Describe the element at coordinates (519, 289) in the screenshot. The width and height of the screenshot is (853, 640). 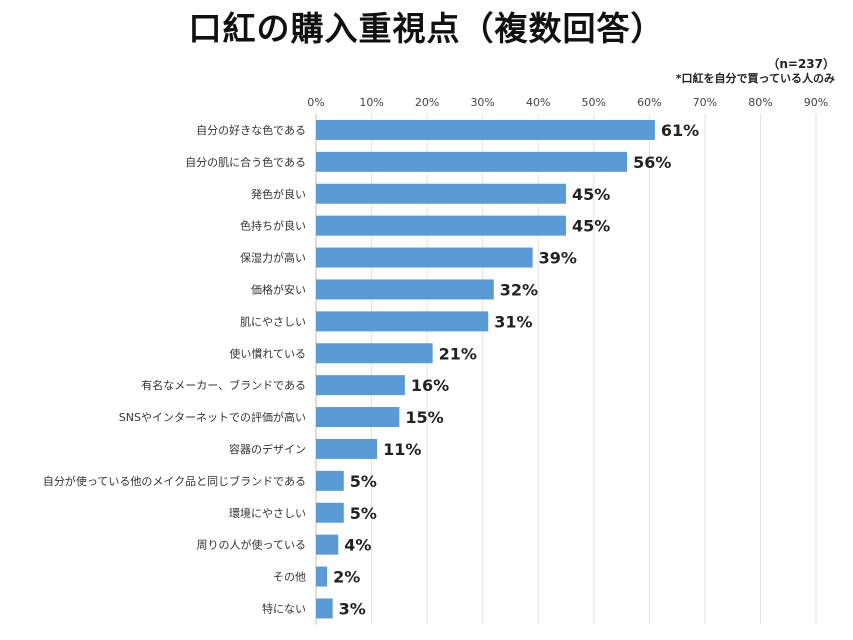
I see `data-label: 32%` at that location.